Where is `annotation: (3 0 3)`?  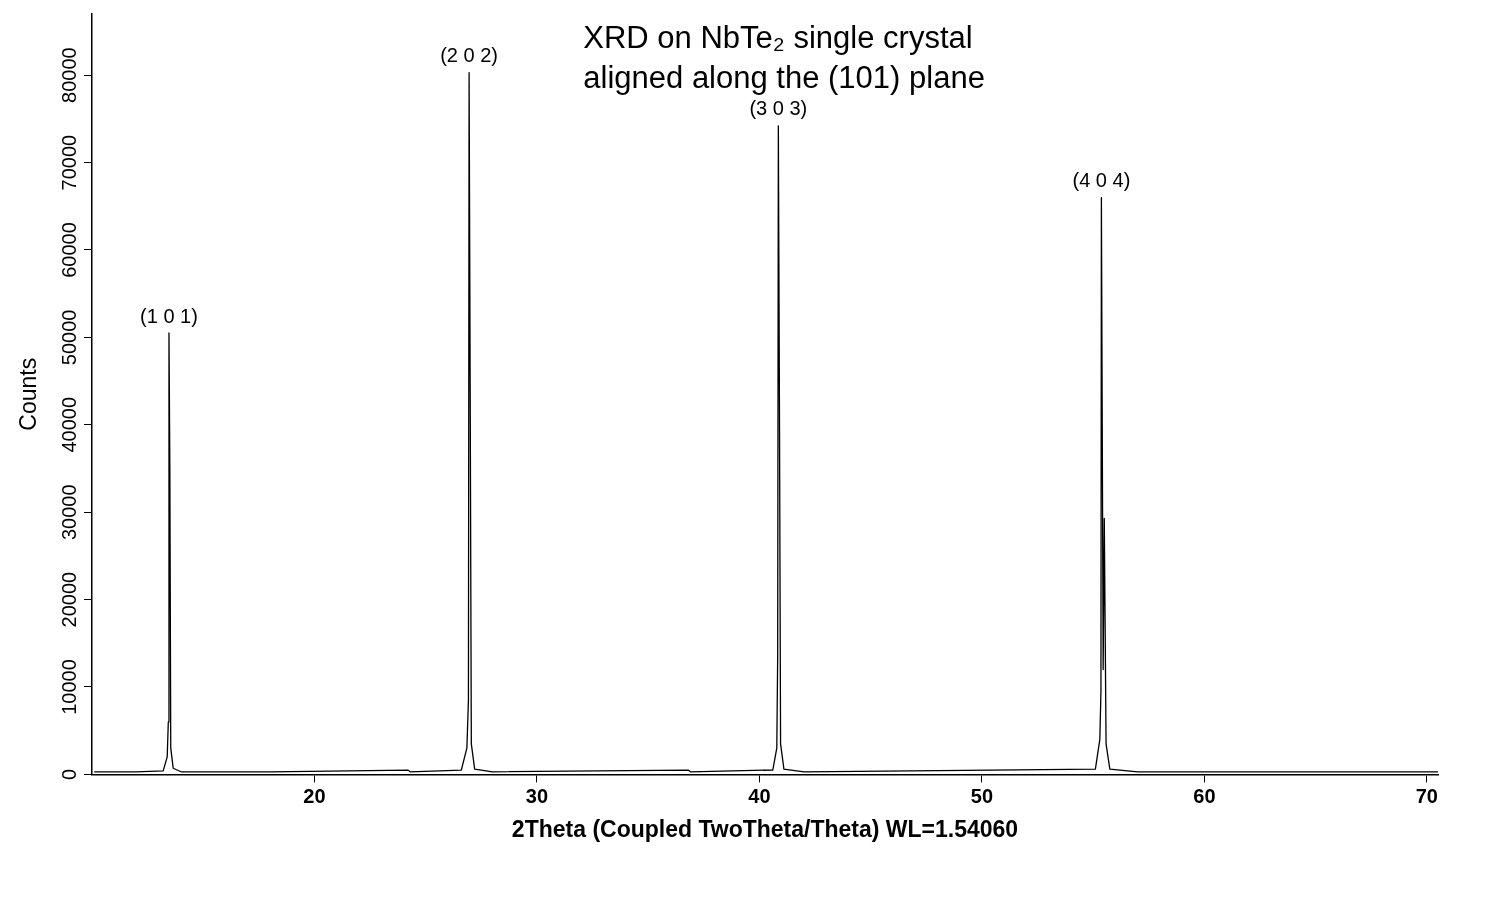
annotation: (3 0 3) is located at coordinates (778, 108).